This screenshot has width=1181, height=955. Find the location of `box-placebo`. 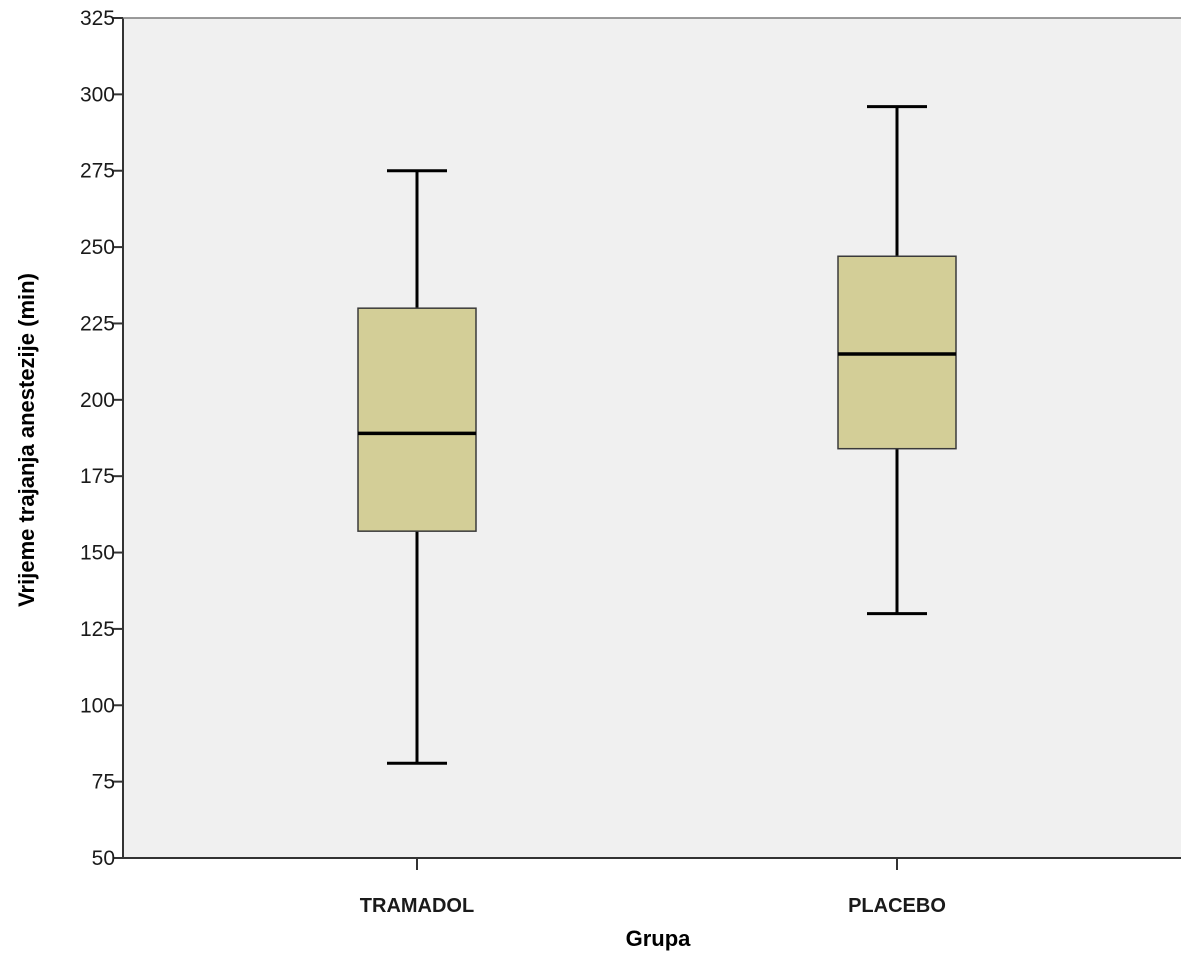

box-placebo is located at coordinates (897, 360).